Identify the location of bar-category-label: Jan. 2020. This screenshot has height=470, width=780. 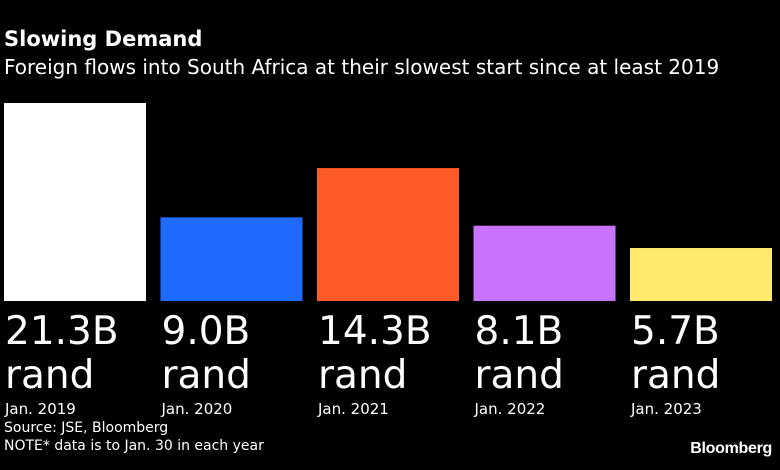
(197, 409).